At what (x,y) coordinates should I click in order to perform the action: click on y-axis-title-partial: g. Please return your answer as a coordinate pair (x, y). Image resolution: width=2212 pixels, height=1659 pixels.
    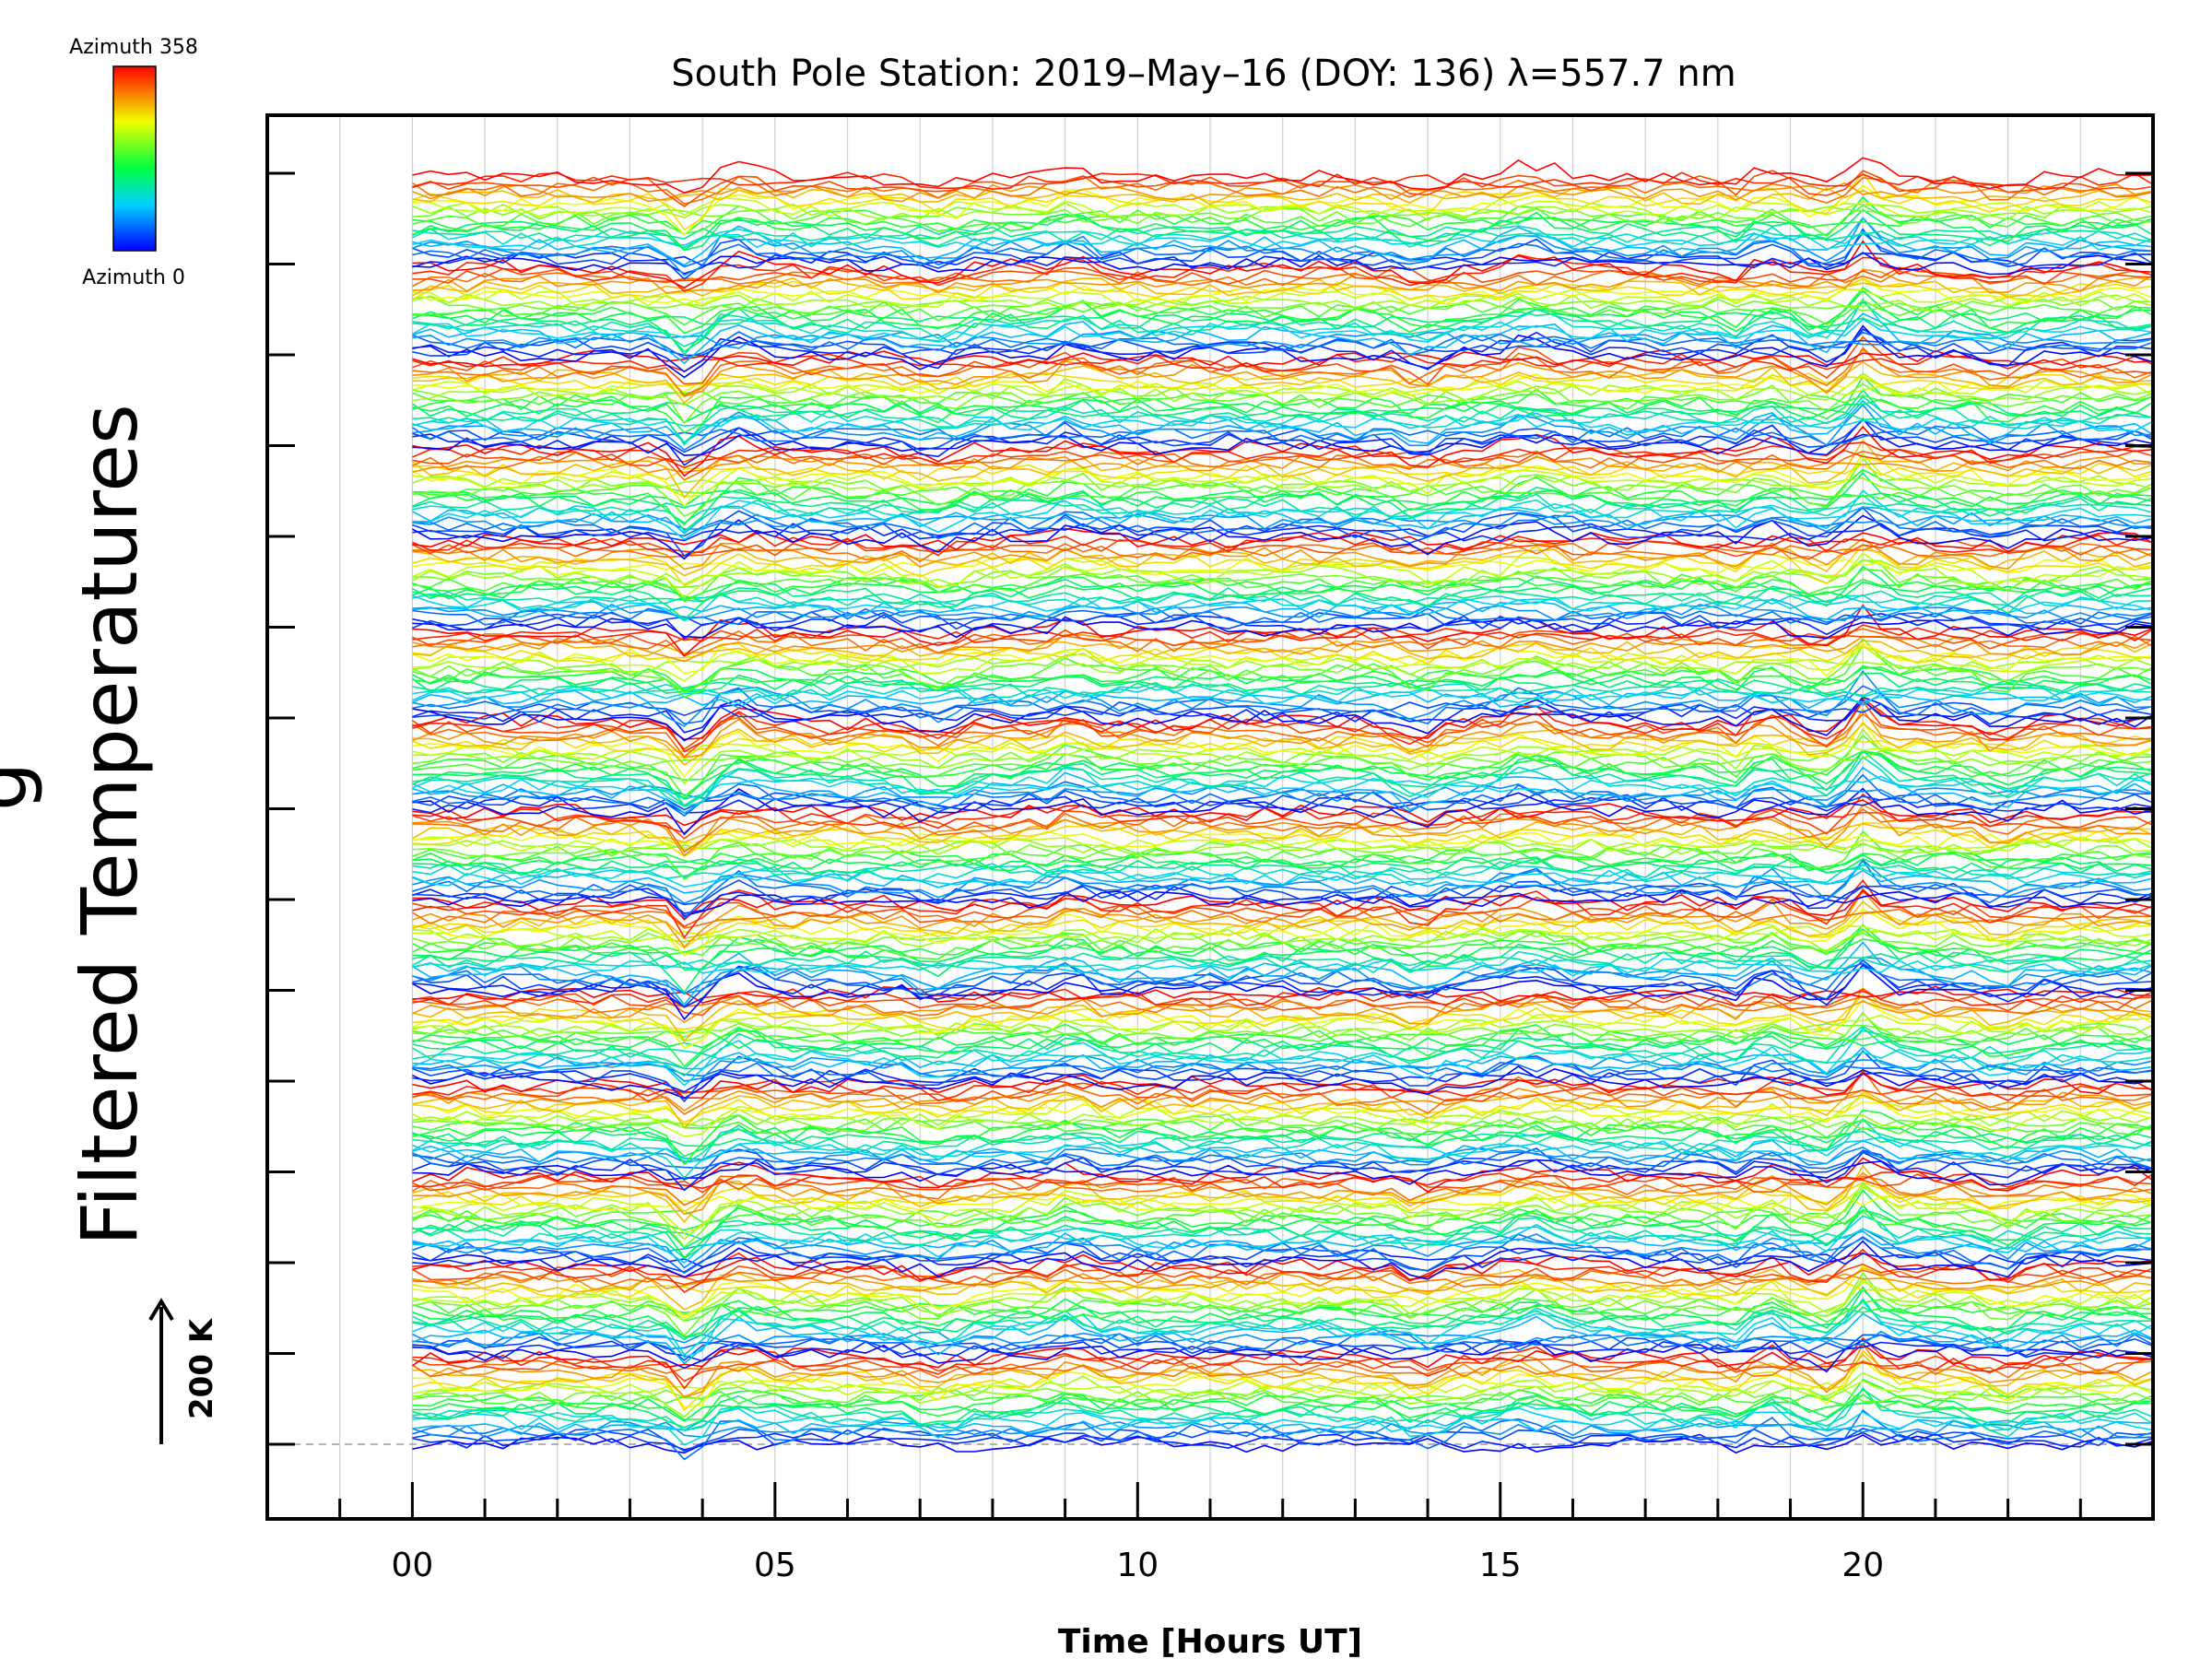
    Looking at the image, I should click on (22, 786).